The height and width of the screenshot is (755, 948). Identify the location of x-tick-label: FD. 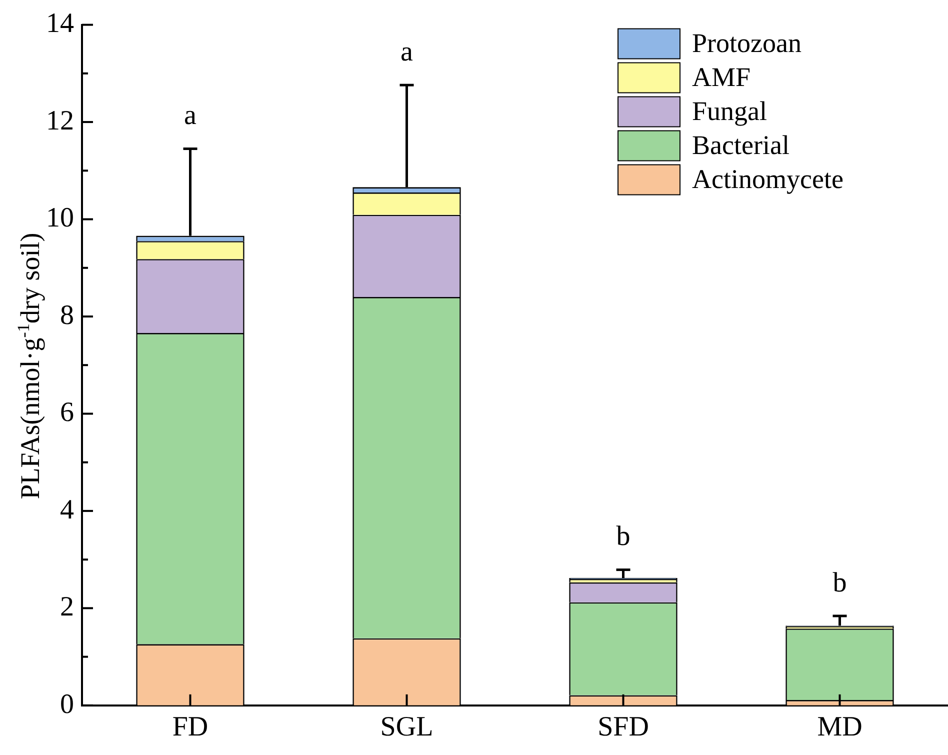
(190, 727).